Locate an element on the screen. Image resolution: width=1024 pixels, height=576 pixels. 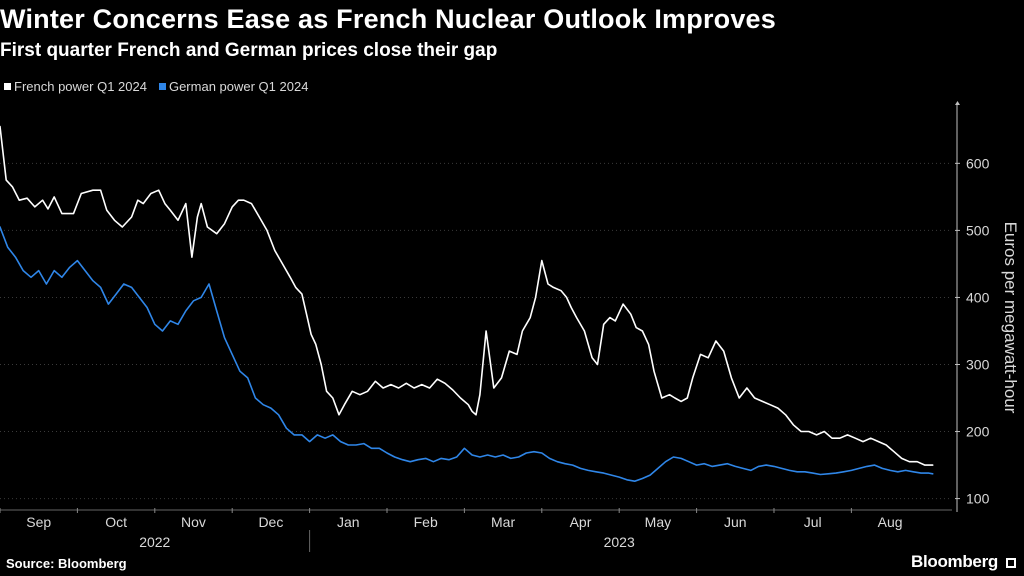
source-note: Source: Bloomberg is located at coordinates (66, 563).